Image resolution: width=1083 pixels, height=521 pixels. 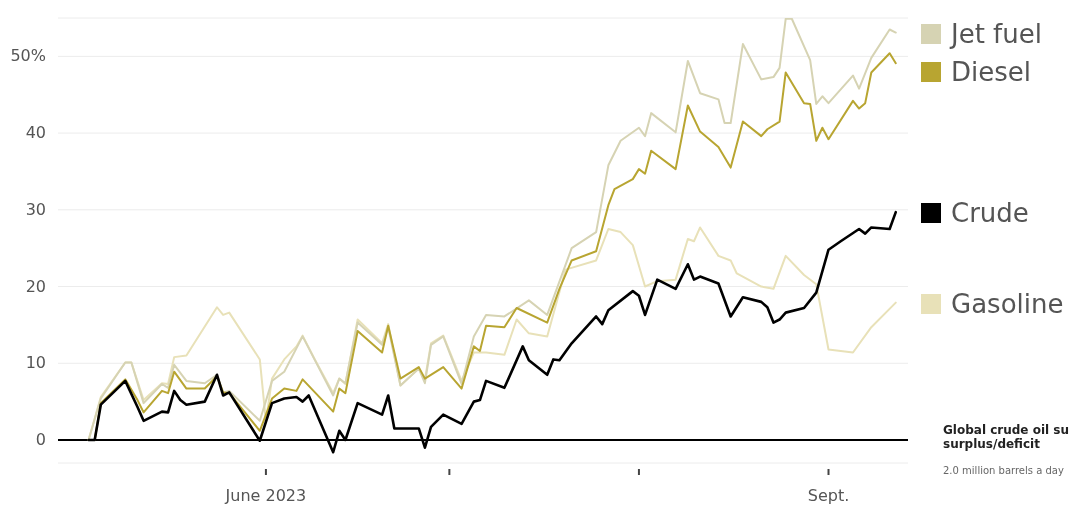 I want to click on text: 2.0 million barrels a day, so click(x=1004, y=470).